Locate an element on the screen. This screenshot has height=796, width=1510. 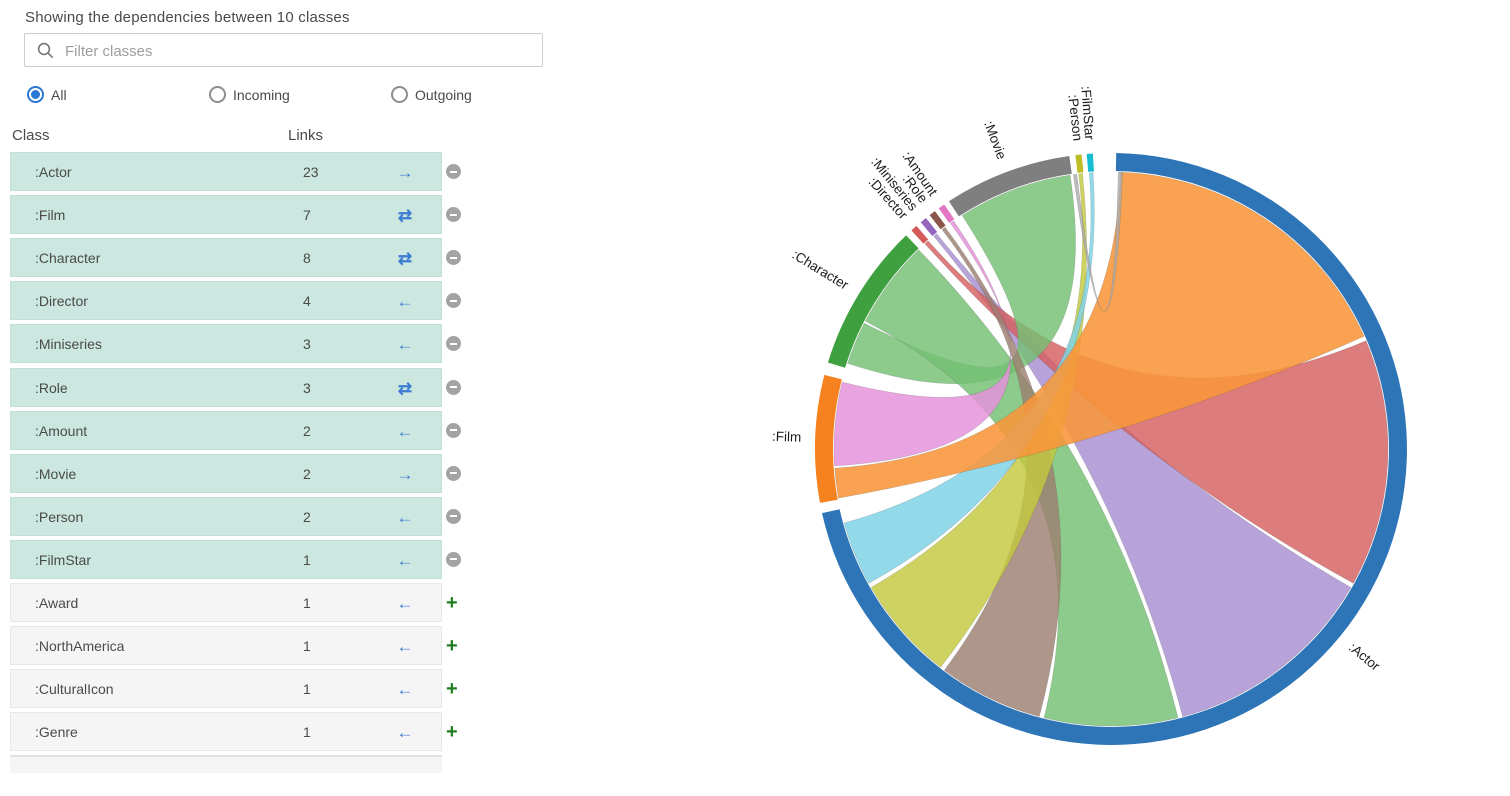
chord-ribbon-actor-film is located at coordinates (1099, 335).